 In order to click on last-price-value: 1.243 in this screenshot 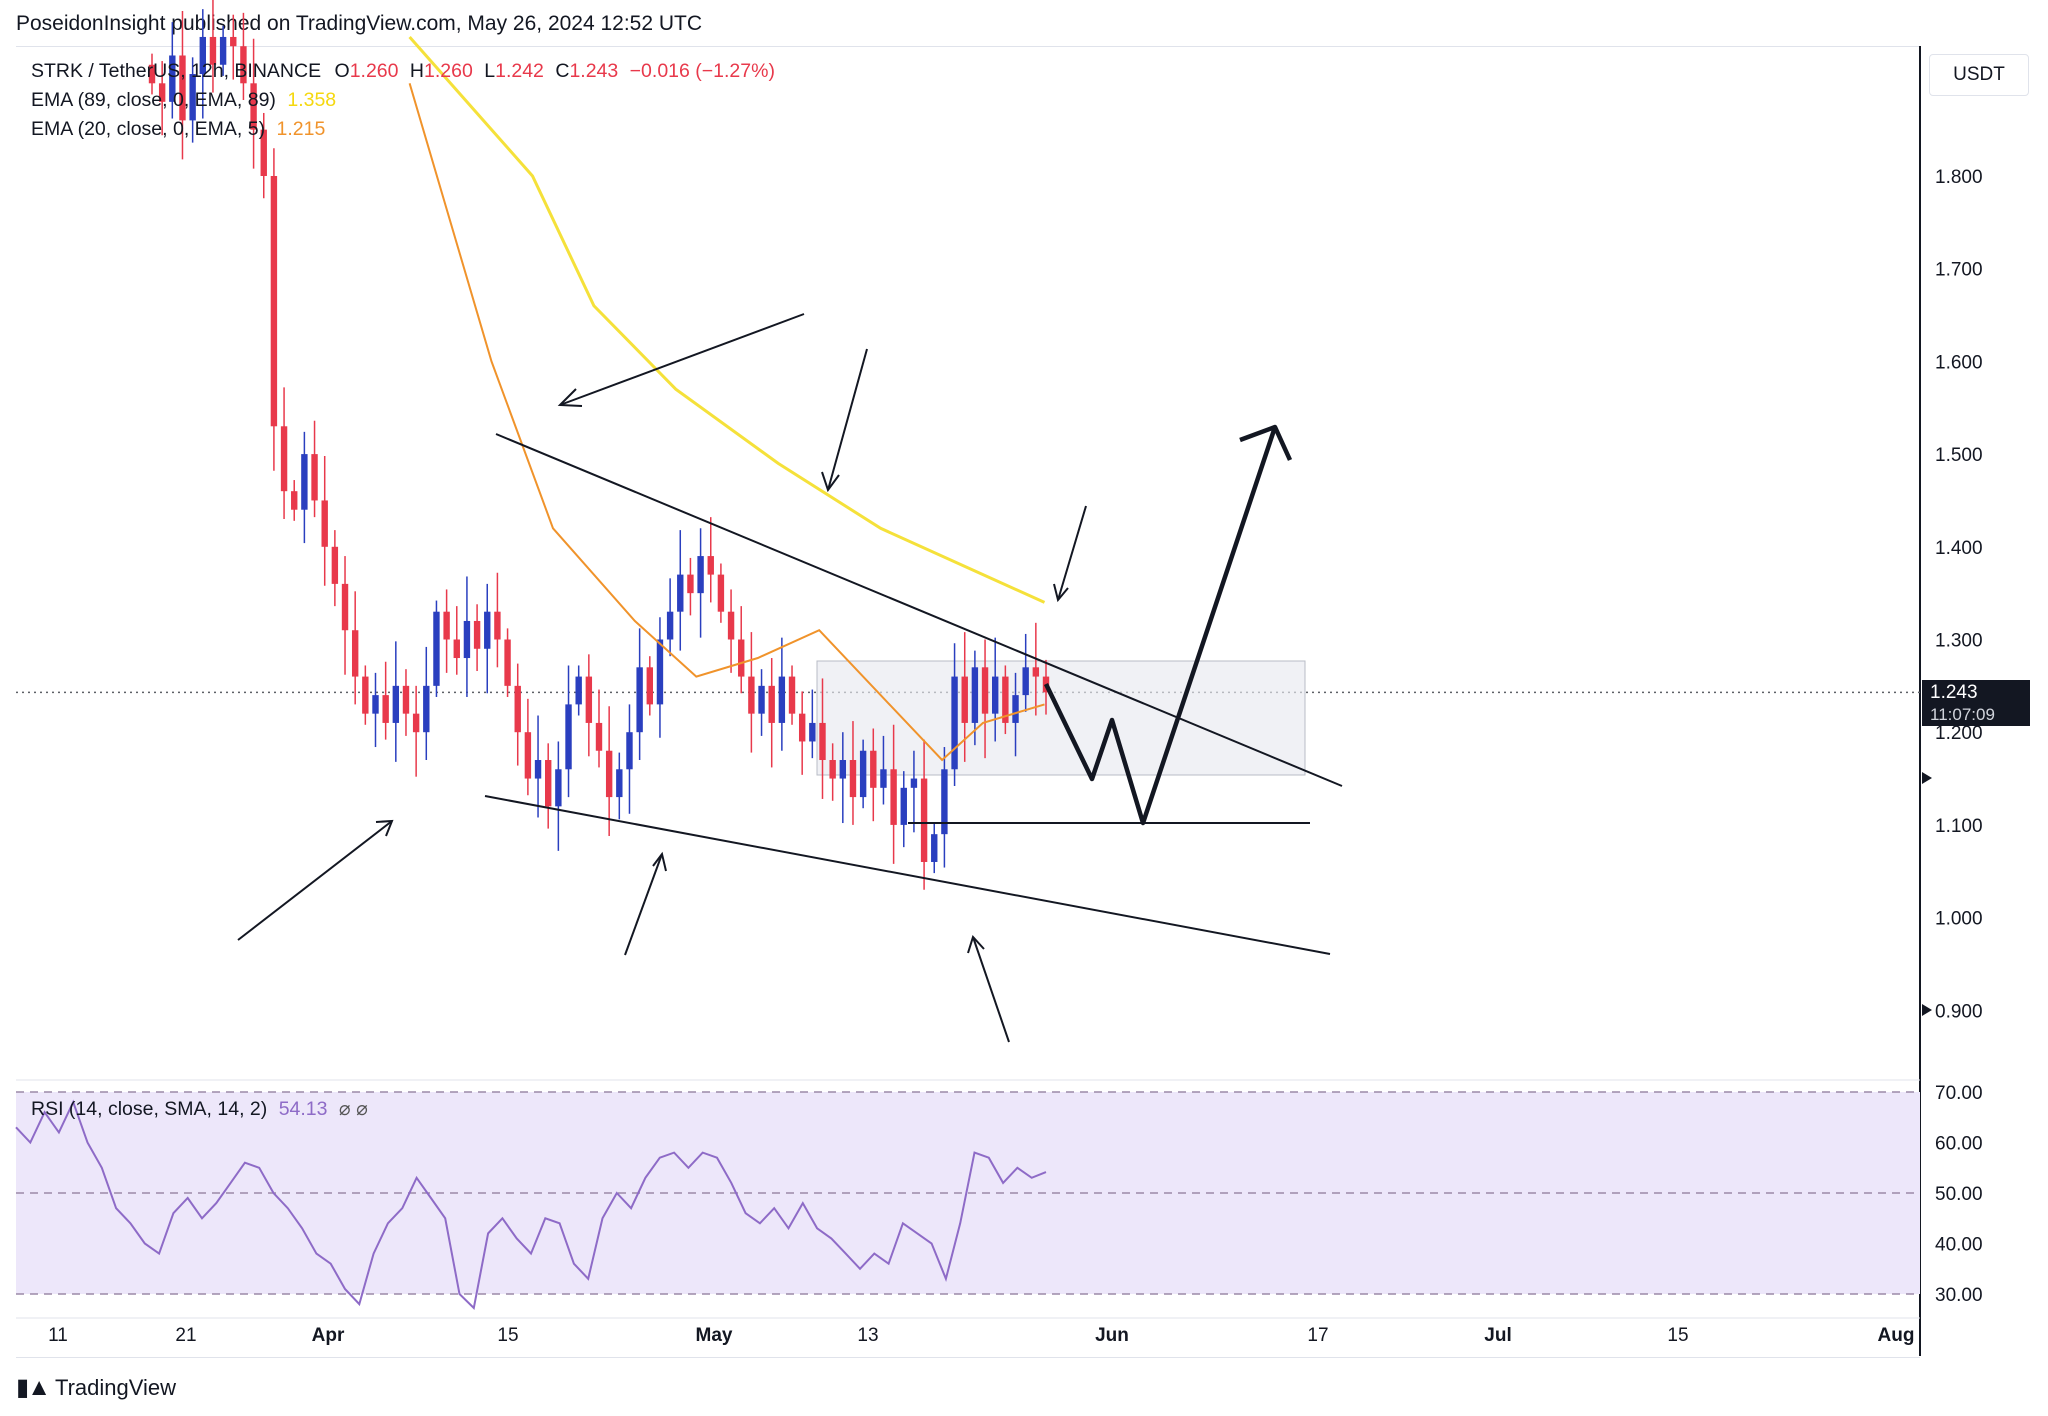, I will do `click(1954, 692)`.